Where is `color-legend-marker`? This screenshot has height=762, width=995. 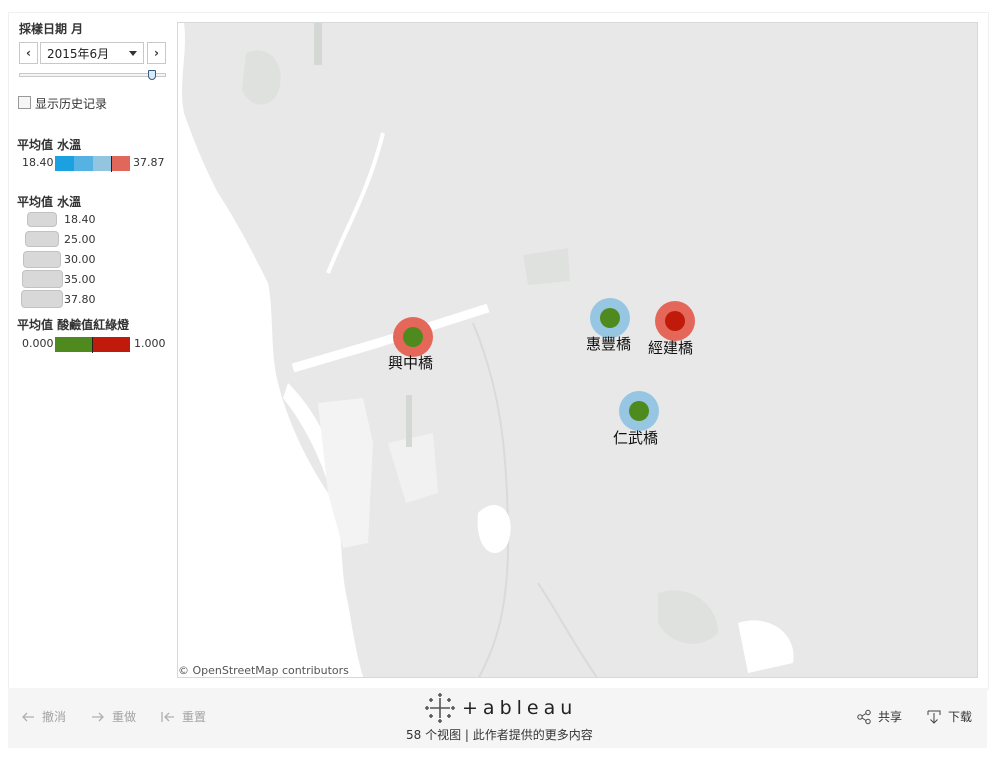
color-legend-marker is located at coordinates (111, 164).